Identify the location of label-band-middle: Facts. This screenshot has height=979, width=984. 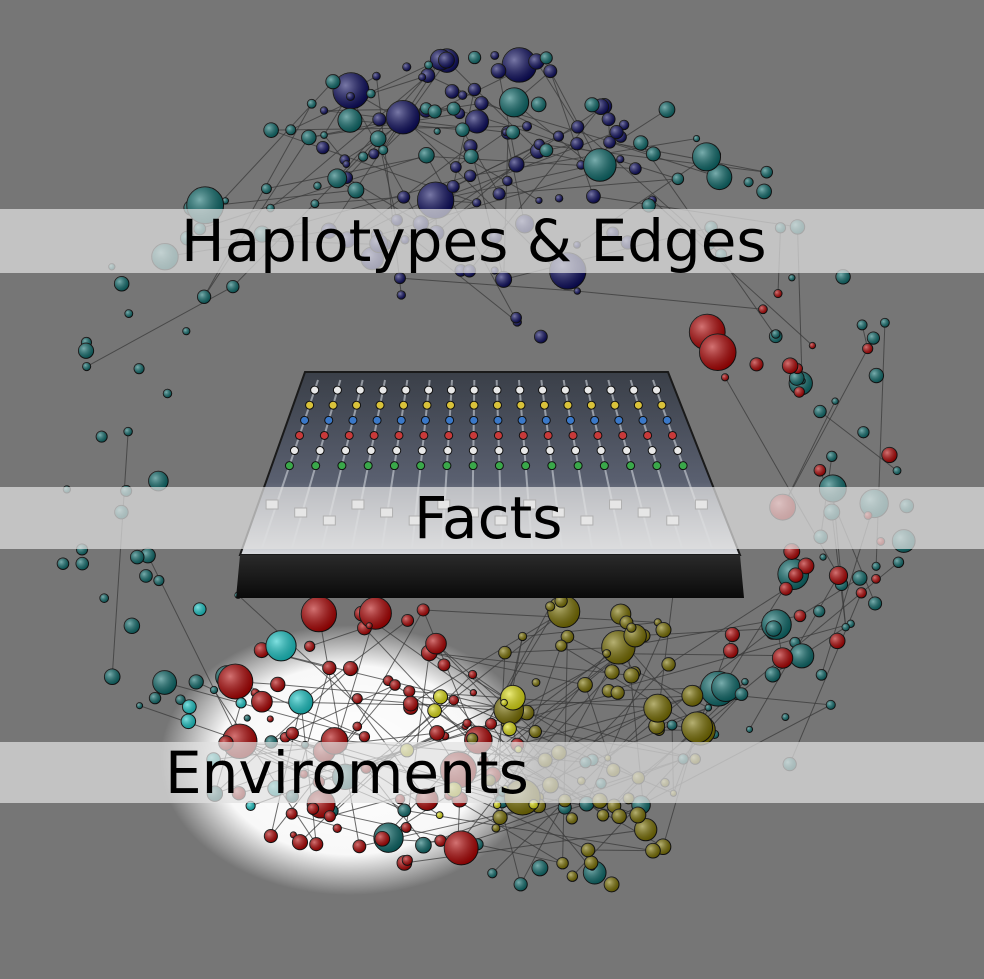
(492, 518).